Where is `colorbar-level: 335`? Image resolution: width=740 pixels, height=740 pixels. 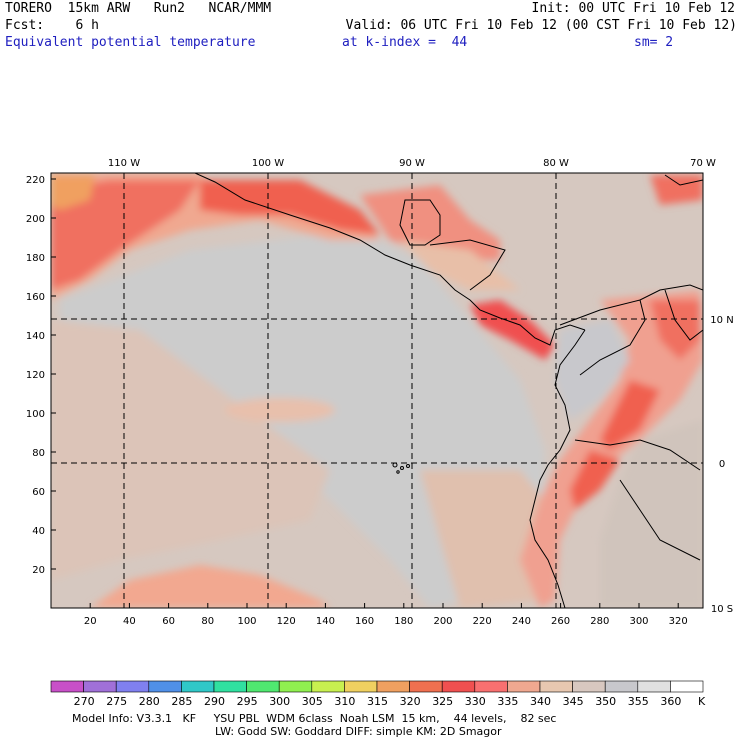 colorbar-level: 335 is located at coordinates (508, 701).